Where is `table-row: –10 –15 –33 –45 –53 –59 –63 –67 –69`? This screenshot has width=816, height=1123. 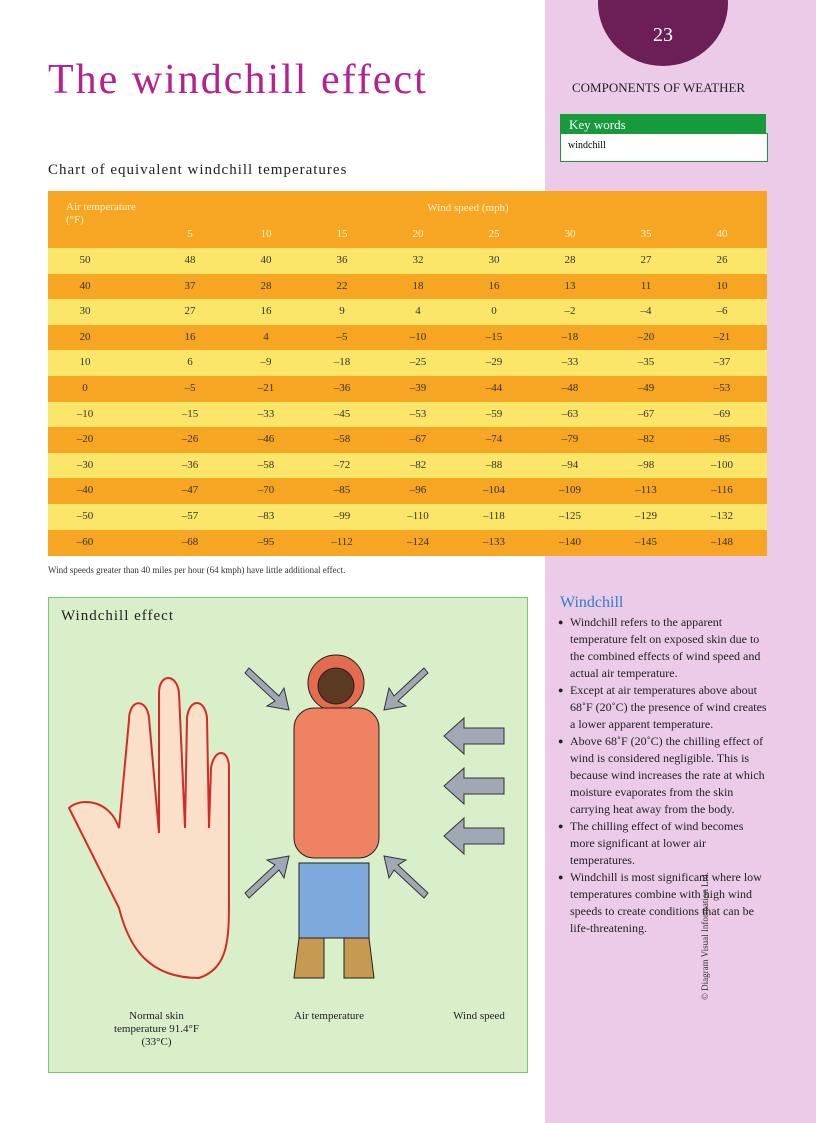 table-row: –10 –15 –33 –45 –53 –59 –63 –67 –69 is located at coordinates (407, 414).